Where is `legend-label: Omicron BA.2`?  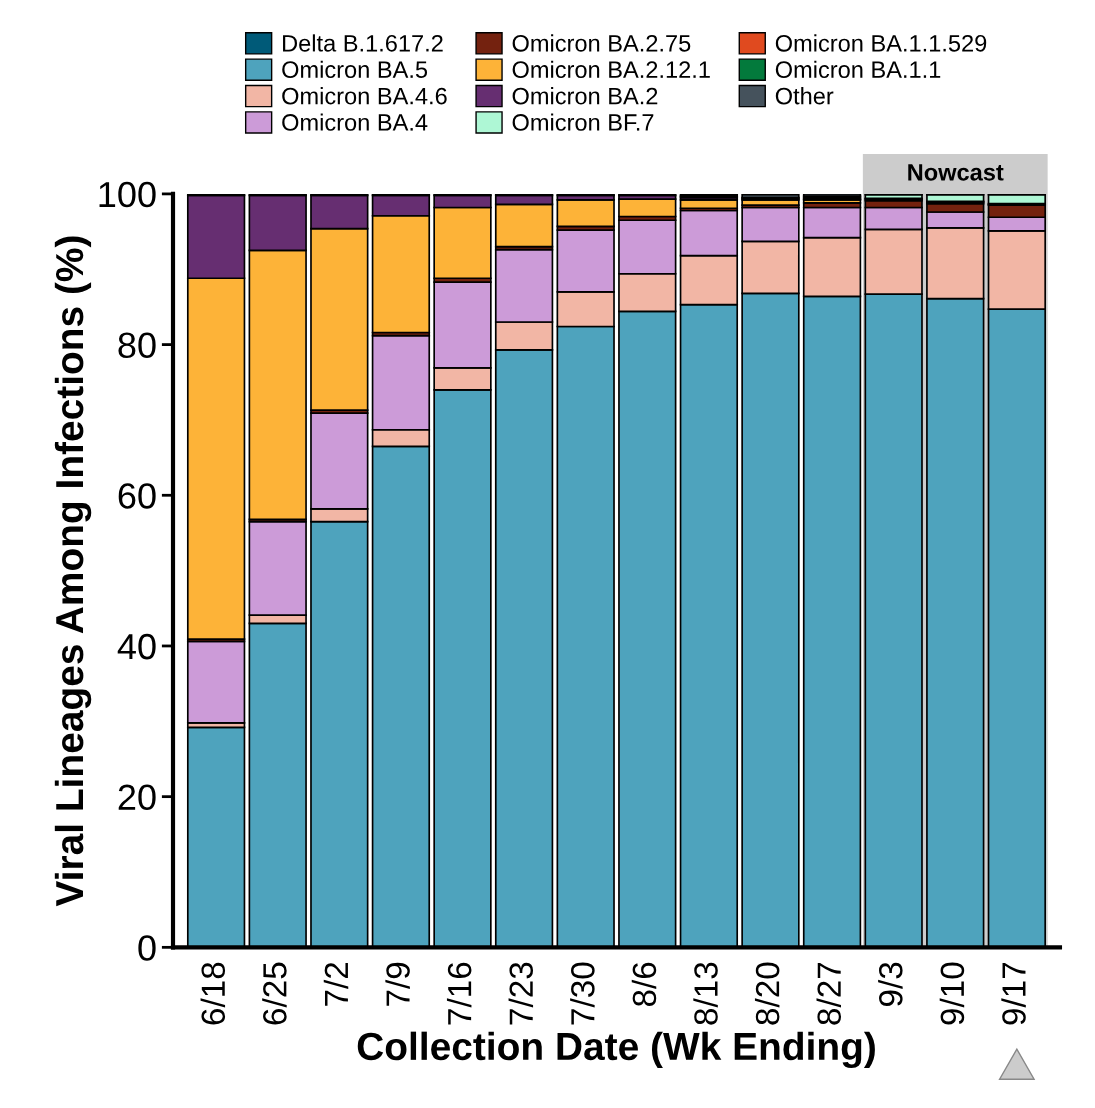 legend-label: Omicron BA.2 is located at coordinates (585, 96).